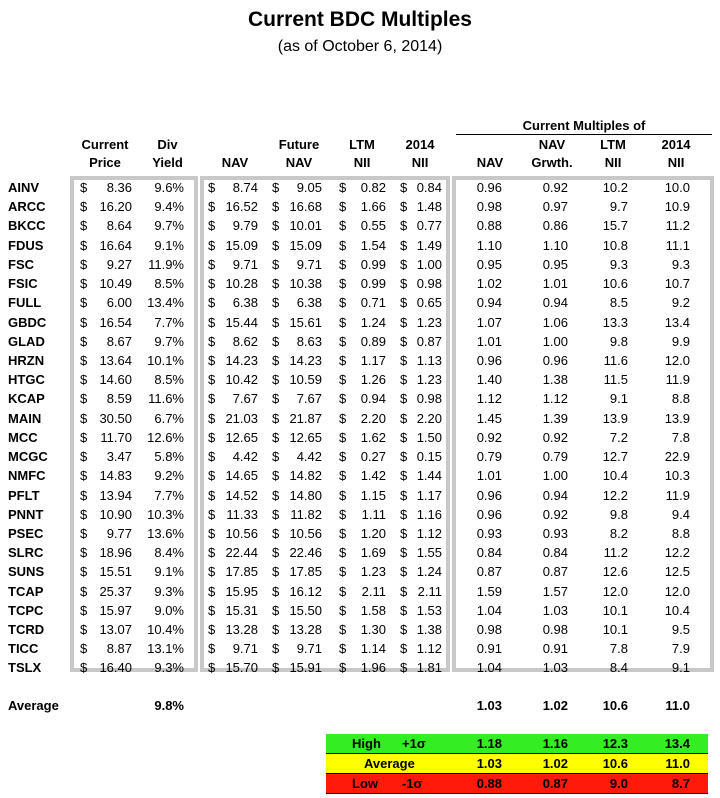 Image resolution: width=720 pixels, height=798 pixels. Describe the element at coordinates (615, 418) in the screenshot. I see `mult-ltm-cell: 13.9` at that location.